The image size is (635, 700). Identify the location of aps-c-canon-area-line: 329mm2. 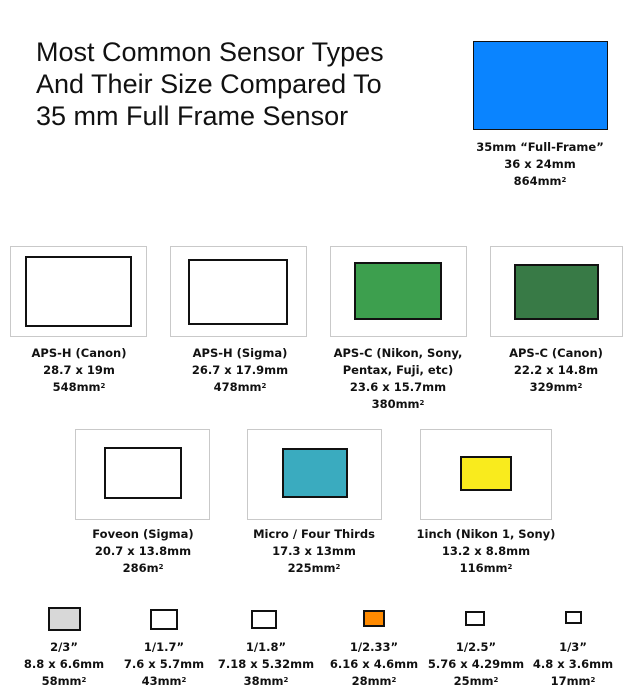
(555, 387).